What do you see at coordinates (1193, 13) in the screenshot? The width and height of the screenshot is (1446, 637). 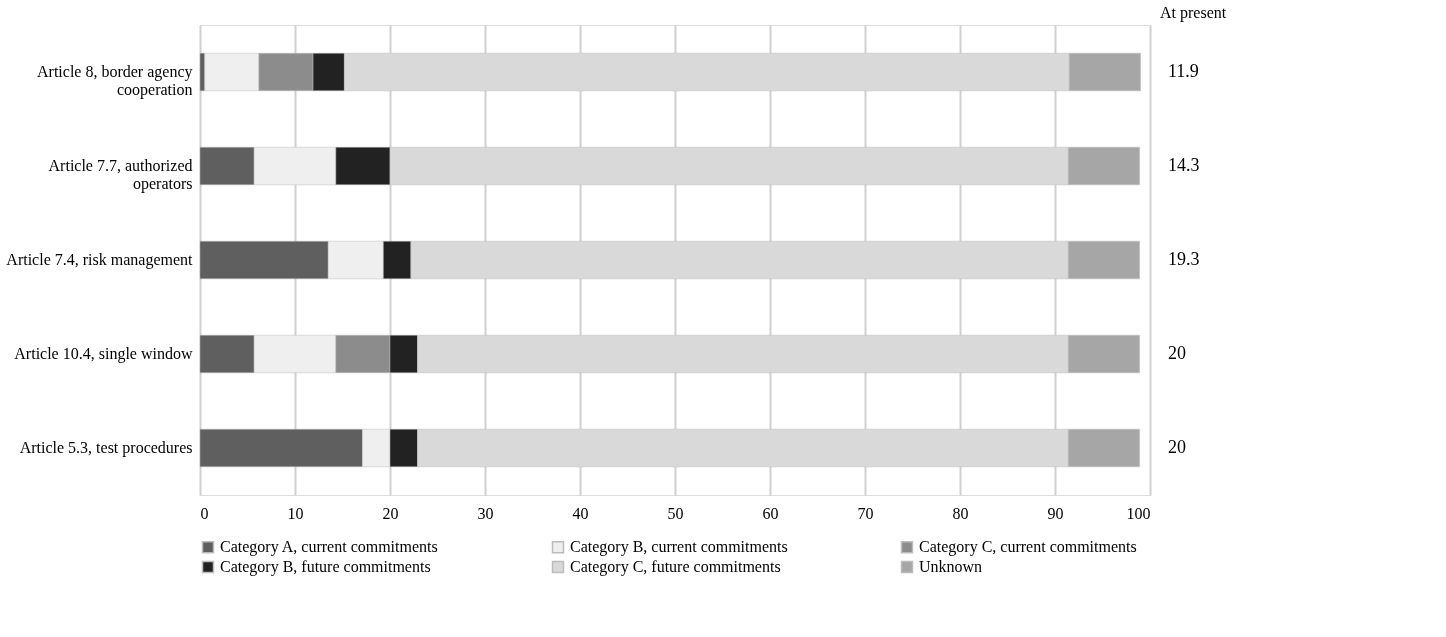 I see `text: At present` at bounding box center [1193, 13].